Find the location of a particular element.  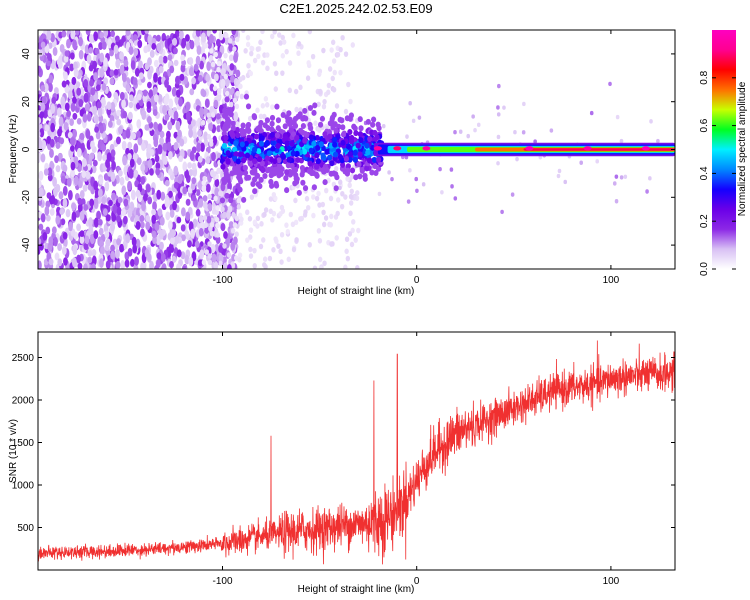

colorbar-tick-label: 0.8 is located at coordinates (704, 77).